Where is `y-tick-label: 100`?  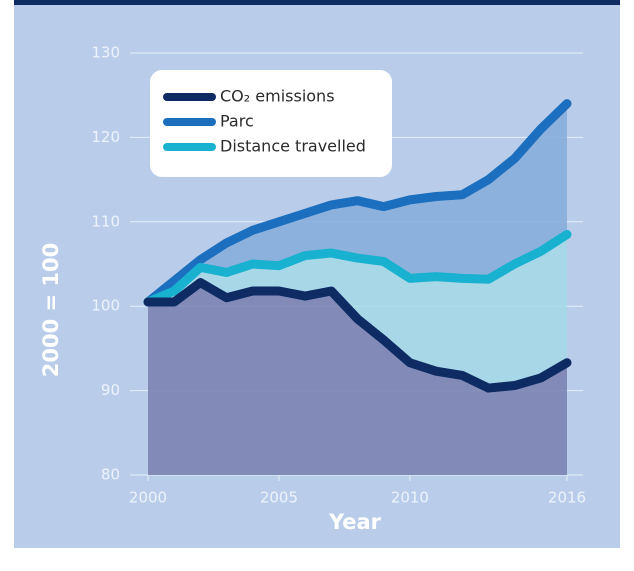 y-tick-label: 100 is located at coordinates (105, 306).